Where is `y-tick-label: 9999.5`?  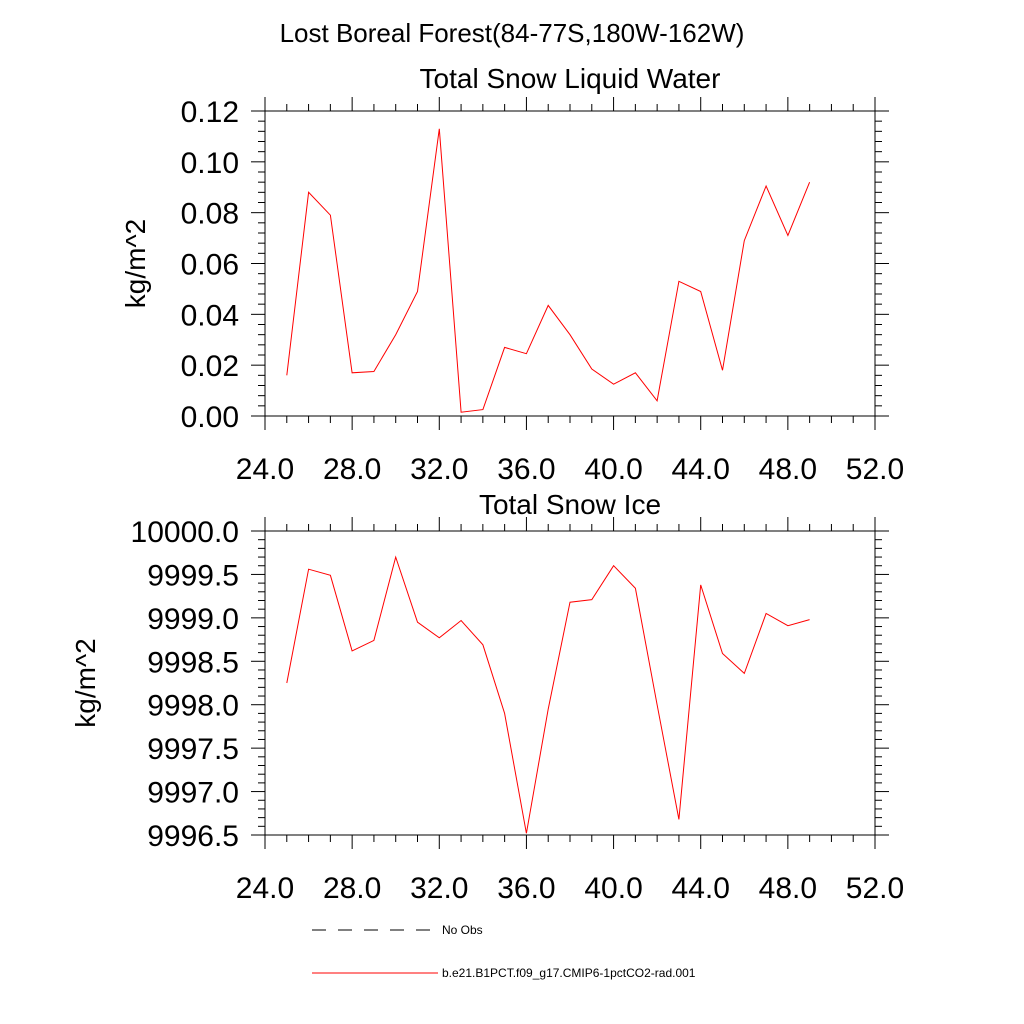
y-tick-label: 9999.5 is located at coordinates (193, 575).